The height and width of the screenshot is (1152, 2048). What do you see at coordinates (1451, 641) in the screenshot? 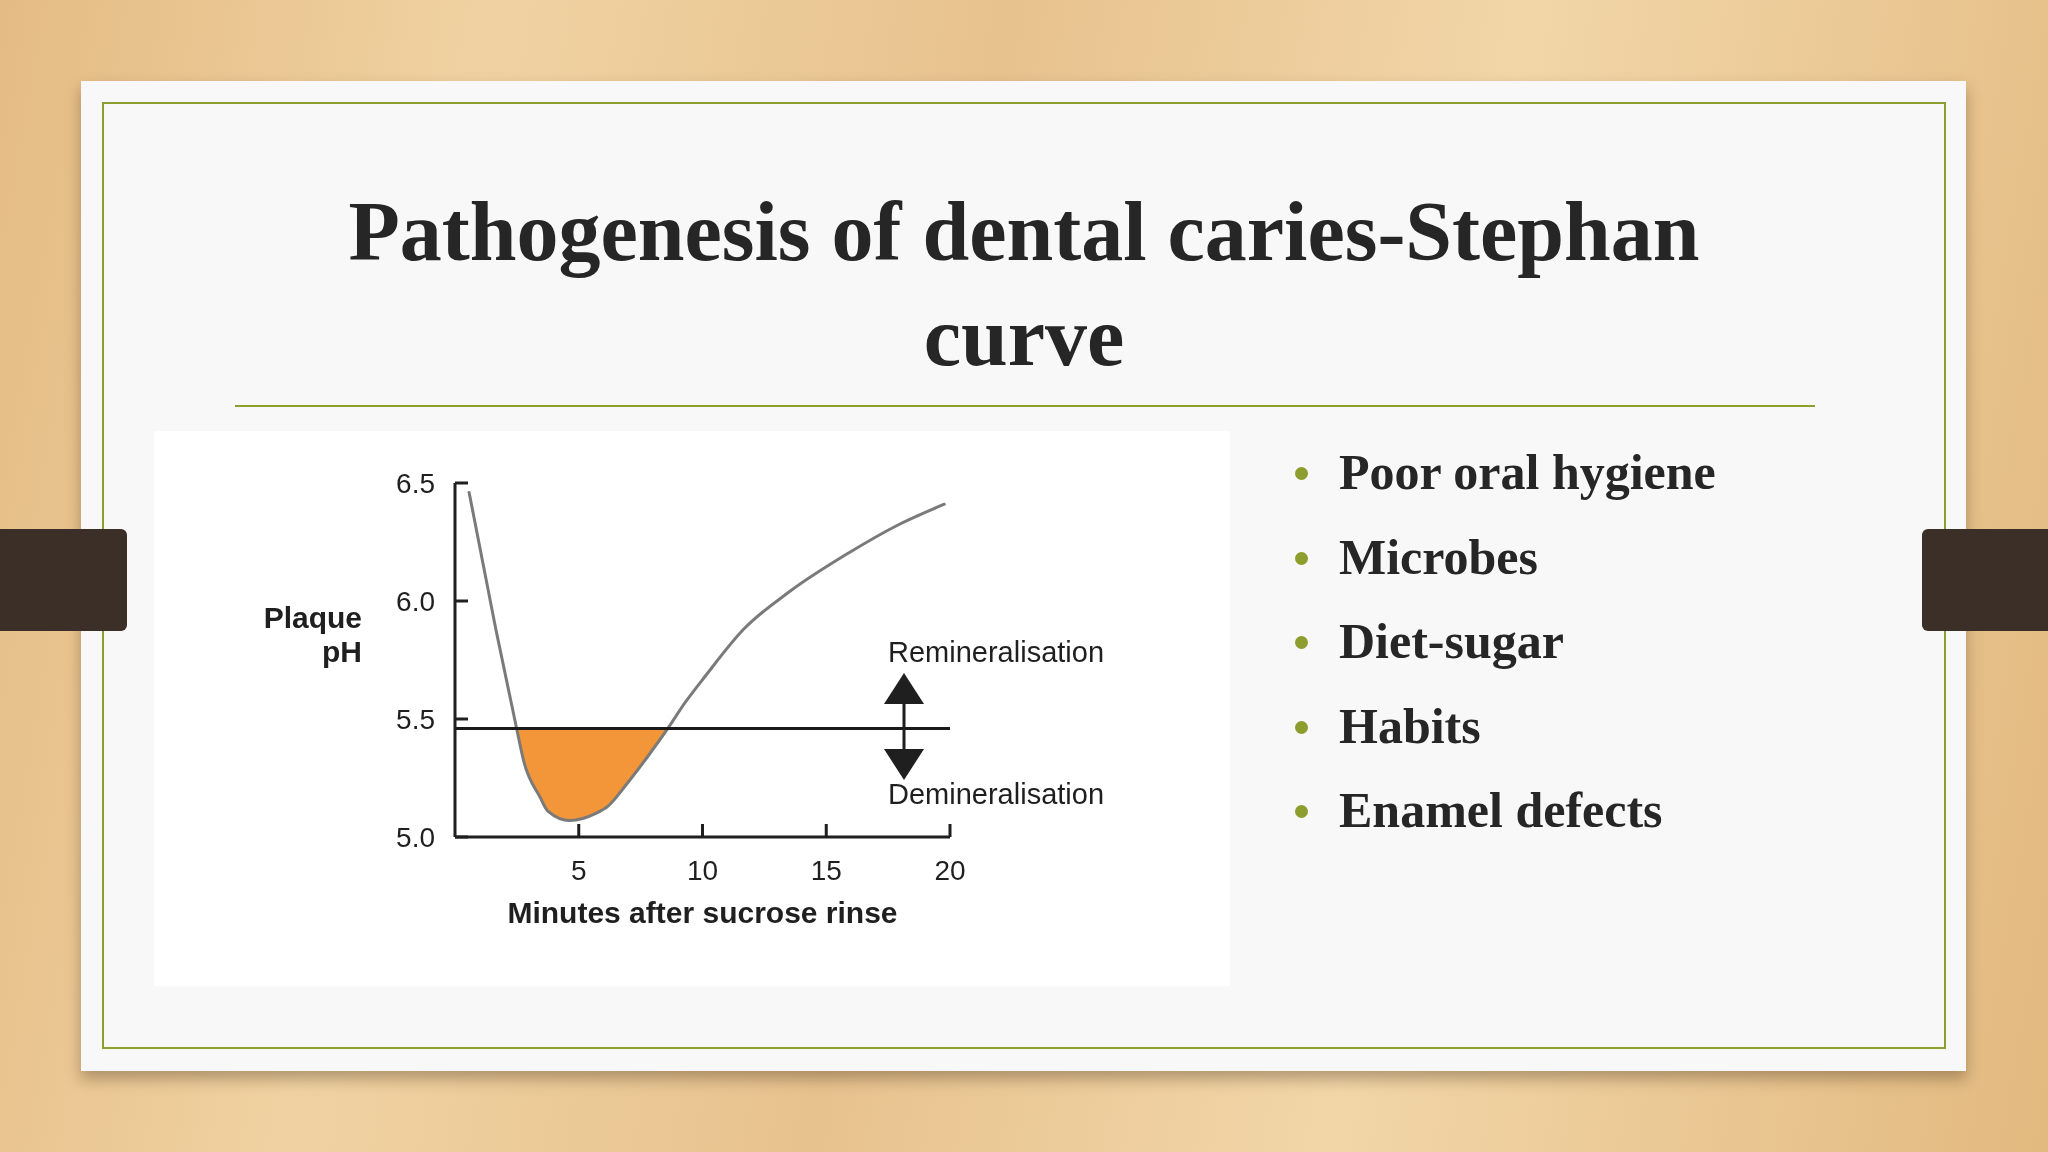
I see `text: Diet-sugar` at bounding box center [1451, 641].